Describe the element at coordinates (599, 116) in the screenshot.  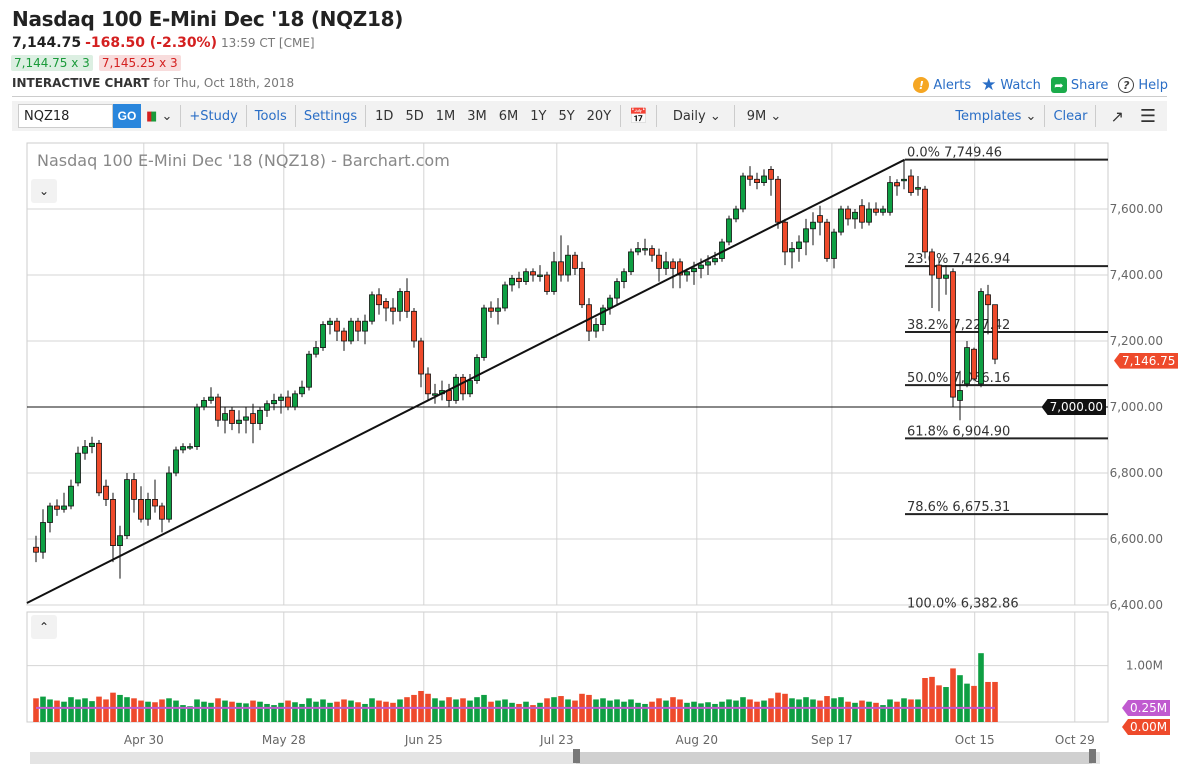
I see `period-20Y: 20Y` at that location.